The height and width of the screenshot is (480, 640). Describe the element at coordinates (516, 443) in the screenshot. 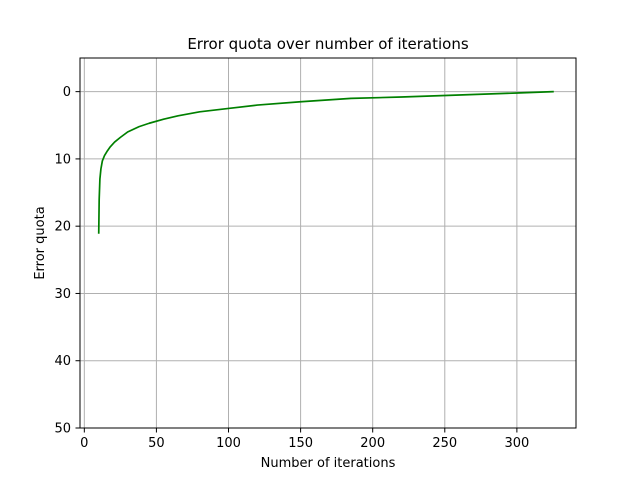

I see `x-tick-label: 300` at that location.